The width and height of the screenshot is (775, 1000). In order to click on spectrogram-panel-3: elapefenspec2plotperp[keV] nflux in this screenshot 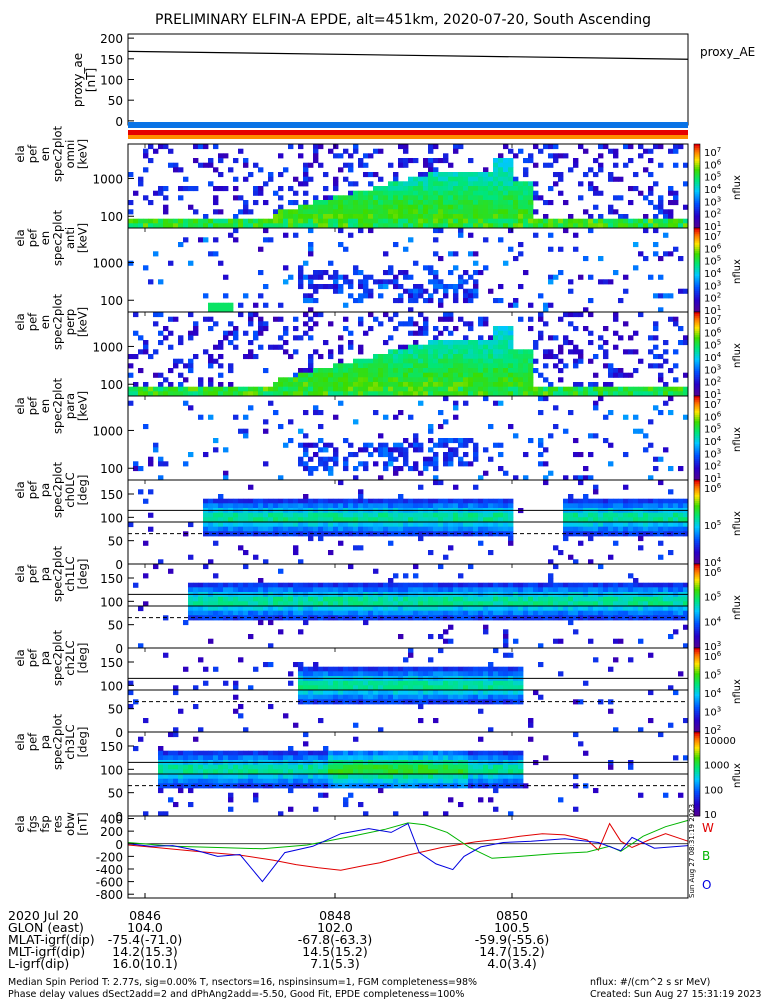, I will do `click(378, 345)`.